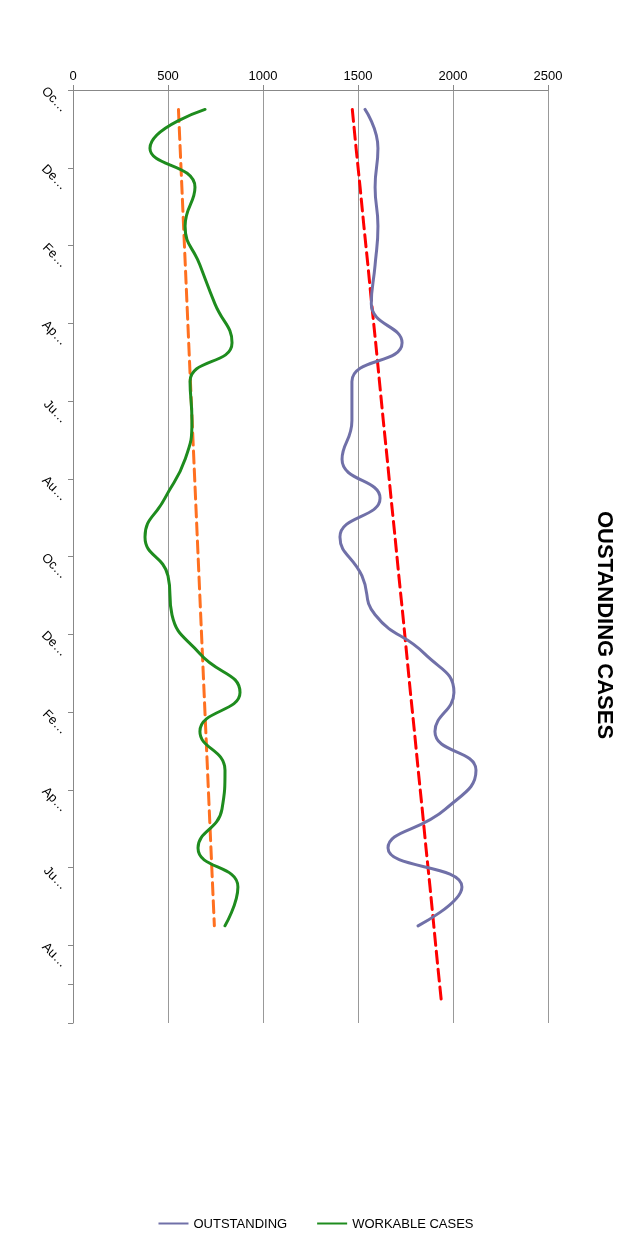  What do you see at coordinates (168, 75) in the screenshot?
I see `x-tick-label: 500` at bounding box center [168, 75].